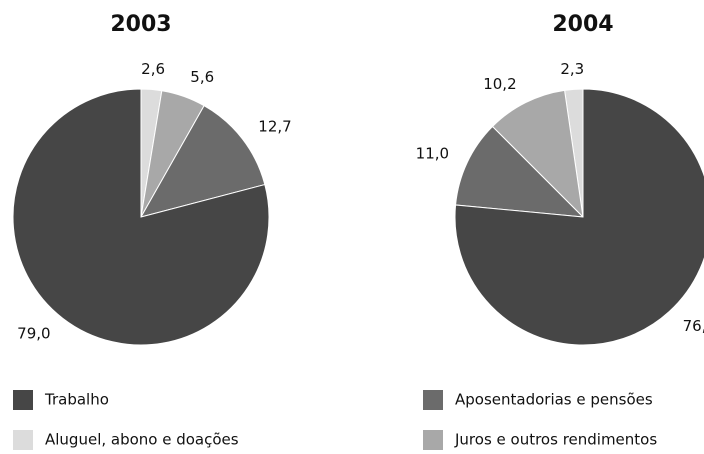  What do you see at coordinates (142, 440) in the screenshot?
I see `legend-label: Aluguel, abono e doações` at bounding box center [142, 440].